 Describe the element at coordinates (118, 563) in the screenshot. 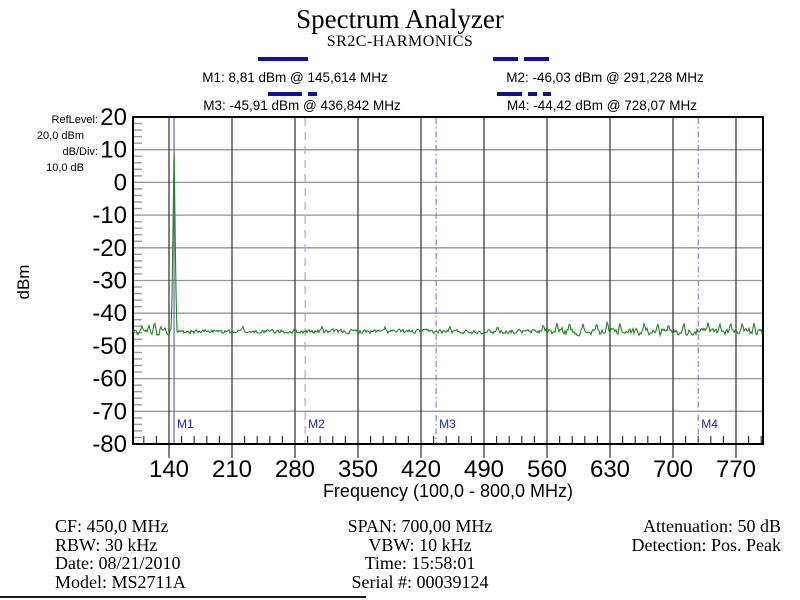

I see `date-value: Date: 08/21/2010` at that location.